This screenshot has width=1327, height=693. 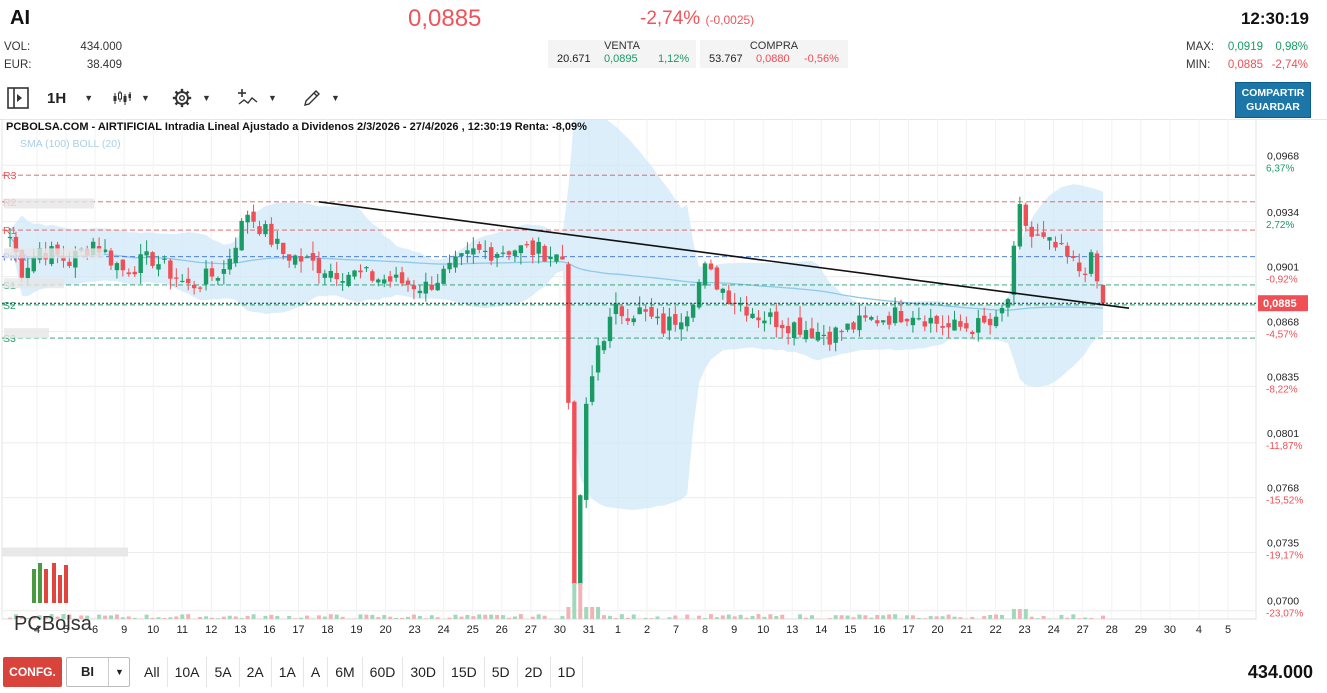 What do you see at coordinates (152, 672) in the screenshot?
I see `period-button: All` at bounding box center [152, 672].